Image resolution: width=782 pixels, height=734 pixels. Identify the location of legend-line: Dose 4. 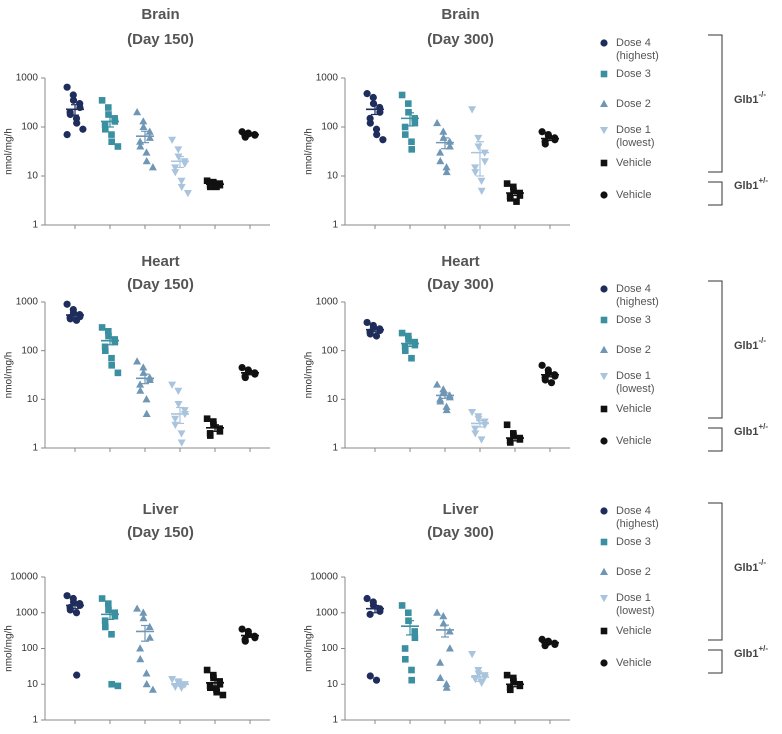
(633, 511).